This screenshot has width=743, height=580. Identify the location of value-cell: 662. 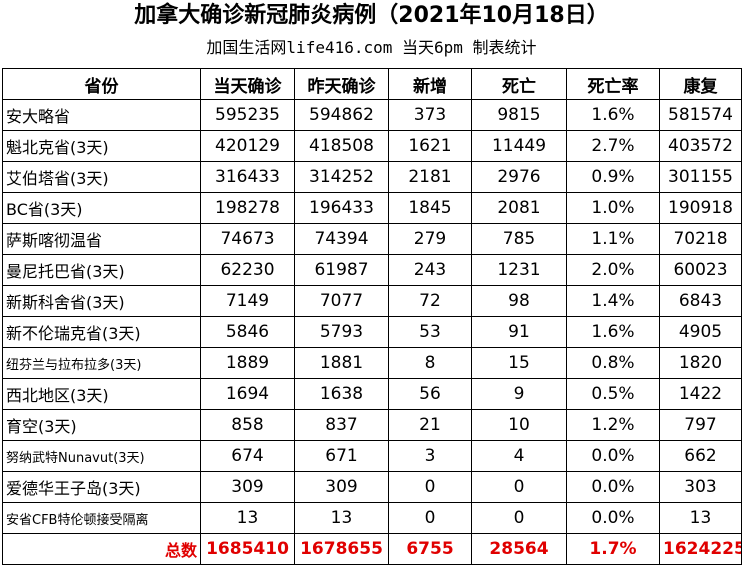
(700, 456).